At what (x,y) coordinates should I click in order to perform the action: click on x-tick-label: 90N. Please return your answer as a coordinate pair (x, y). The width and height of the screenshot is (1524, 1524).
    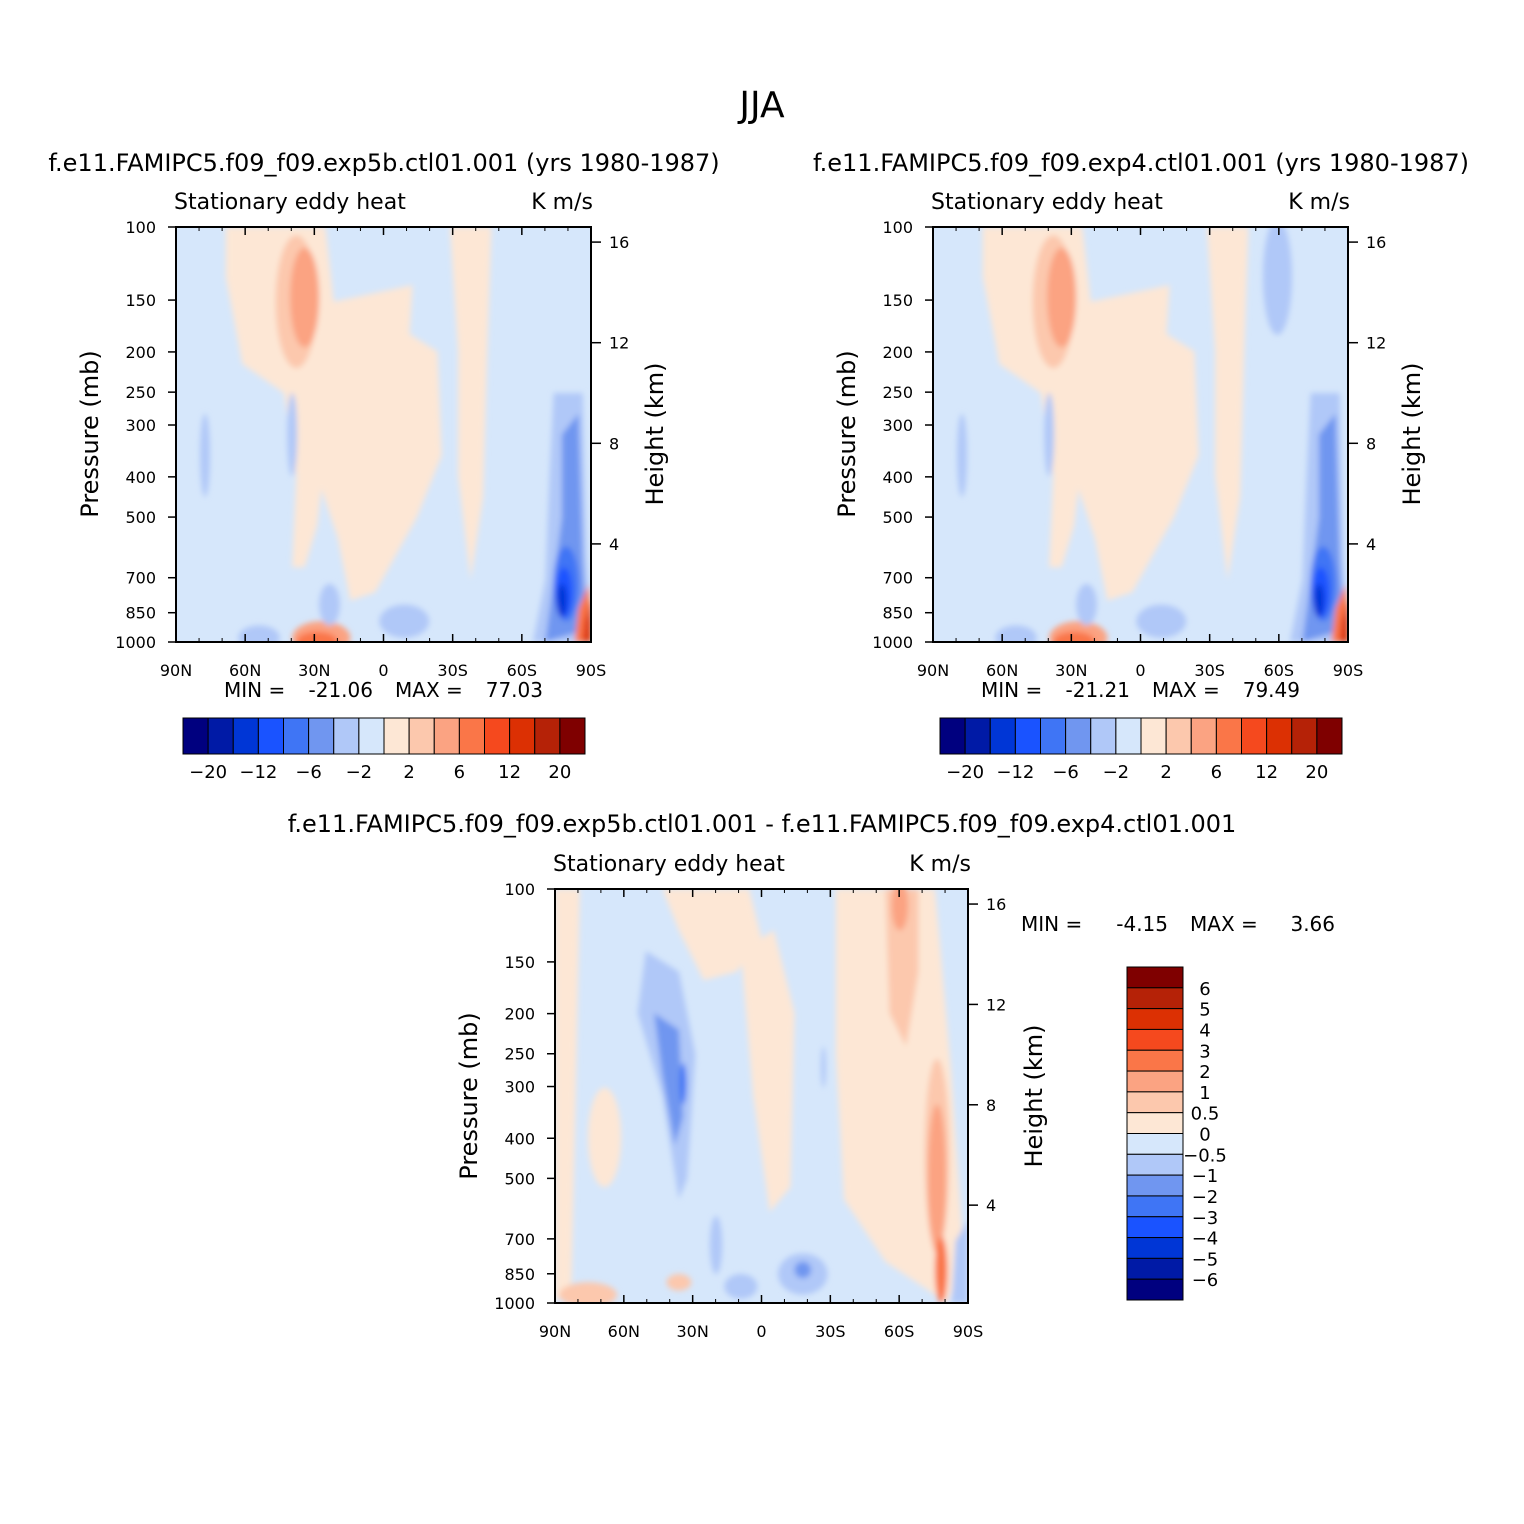
    Looking at the image, I should click on (176, 670).